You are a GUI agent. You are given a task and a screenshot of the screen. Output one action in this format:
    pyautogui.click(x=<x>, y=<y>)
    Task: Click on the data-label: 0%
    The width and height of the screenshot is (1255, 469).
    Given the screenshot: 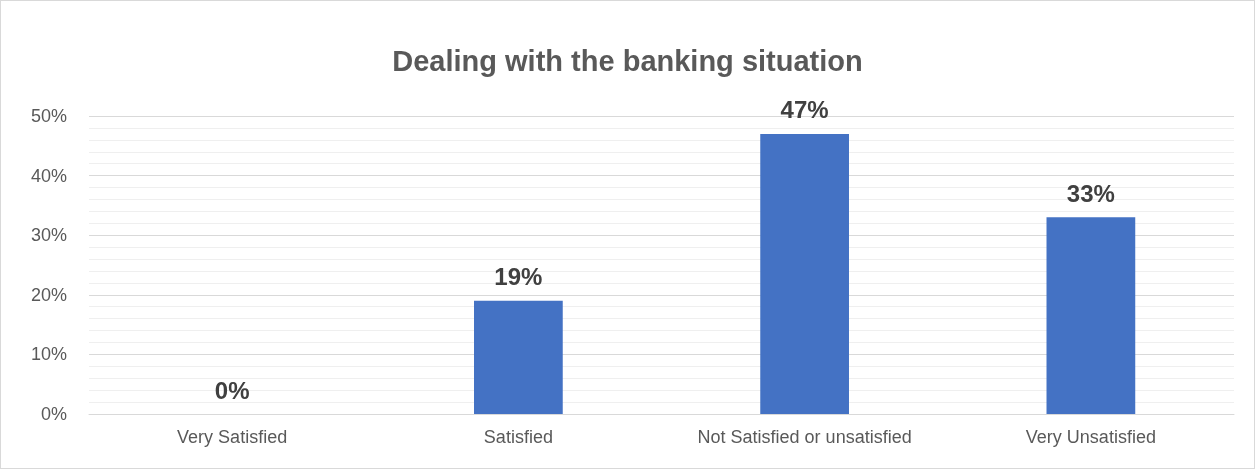 What is the action you would take?
    pyautogui.click(x=232, y=390)
    